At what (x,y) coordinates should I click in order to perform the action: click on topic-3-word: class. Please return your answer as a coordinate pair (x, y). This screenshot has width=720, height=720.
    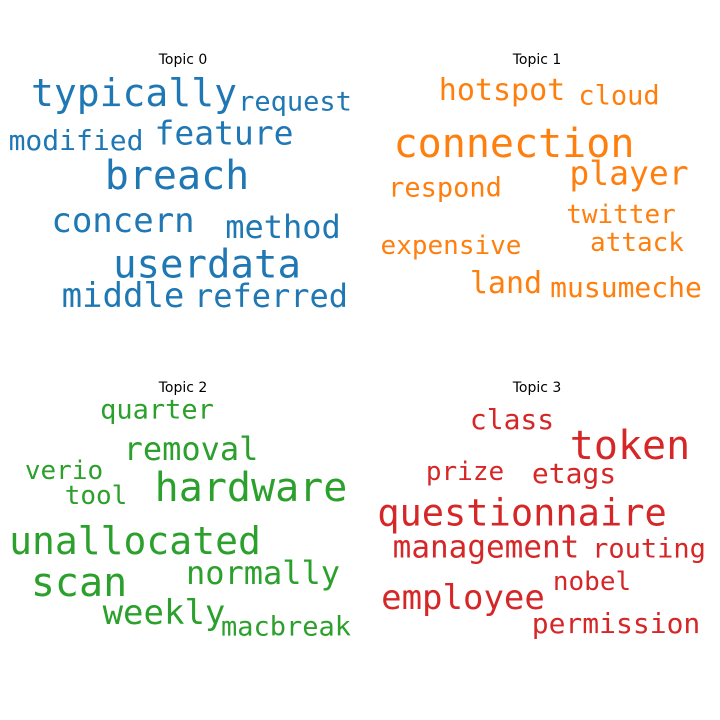
    Looking at the image, I should click on (512, 419).